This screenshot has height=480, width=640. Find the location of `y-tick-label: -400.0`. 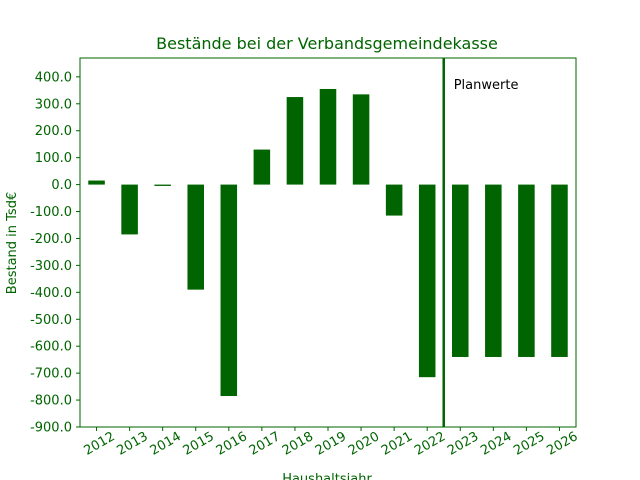

y-tick-label: -400.0 is located at coordinates (51, 293).